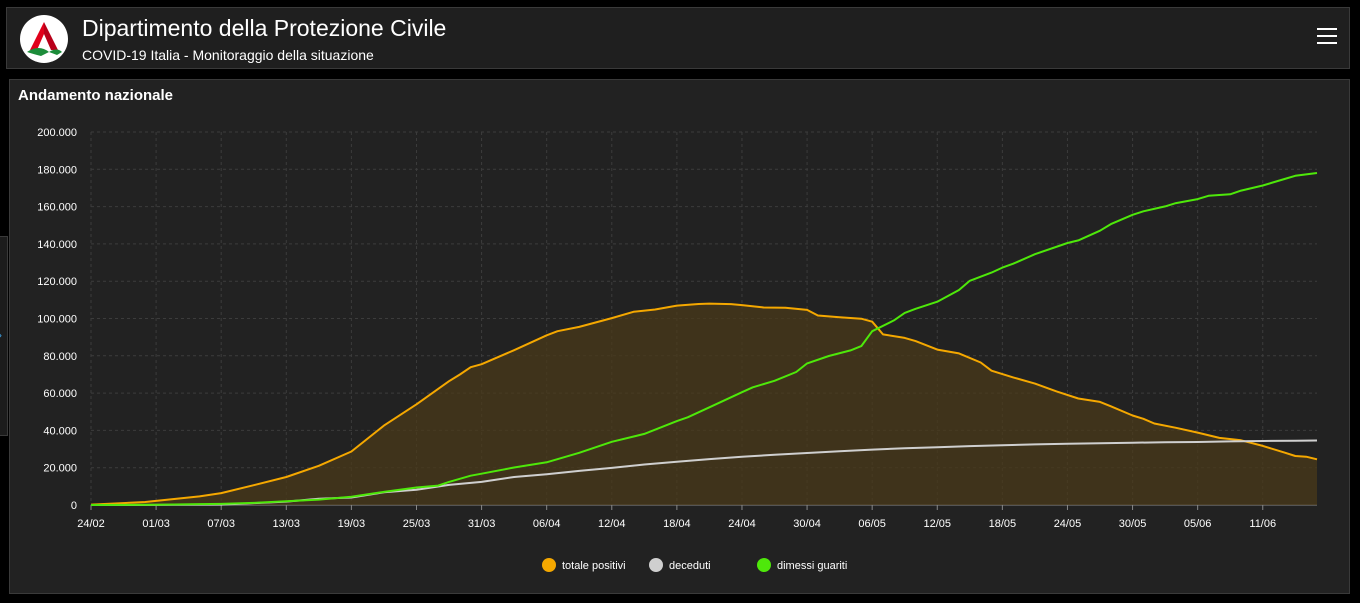 Image resolution: width=1360 pixels, height=603 pixels. Describe the element at coordinates (812, 566) in the screenshot. I see `legend-label-guariti: dimessi guariti` at that location.